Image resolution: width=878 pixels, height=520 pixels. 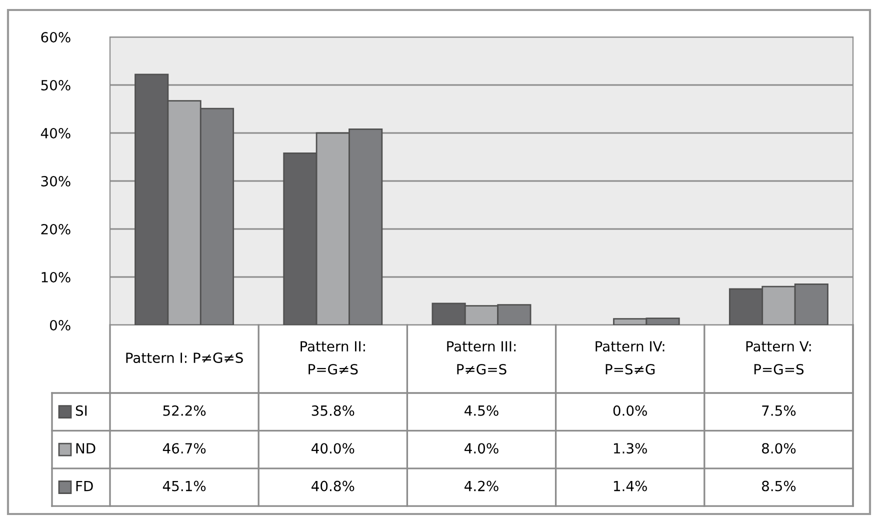 I want to click on data-label: 1.4%, so click(x=630, y=486).